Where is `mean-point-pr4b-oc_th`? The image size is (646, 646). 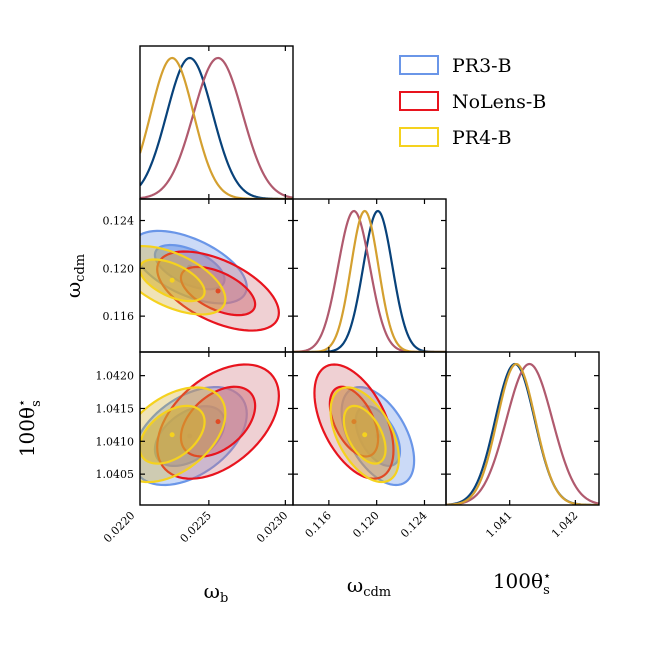 mean-point-pr4b-oc_th is located at coordinates (365, 435).